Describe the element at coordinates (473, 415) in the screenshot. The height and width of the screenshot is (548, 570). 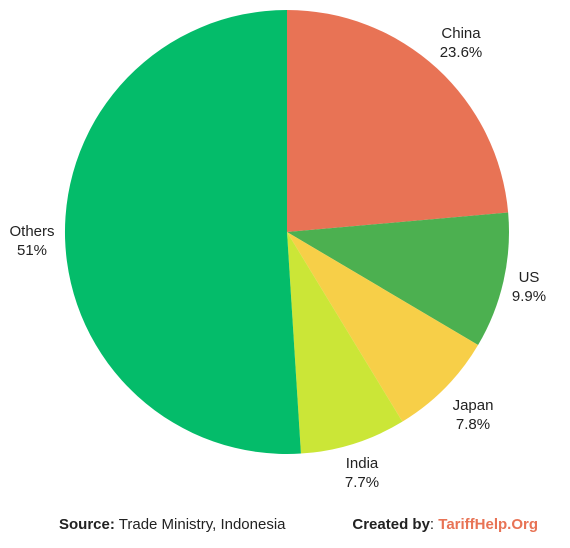
I see `label-japan: Japan 7.8%` at that location.